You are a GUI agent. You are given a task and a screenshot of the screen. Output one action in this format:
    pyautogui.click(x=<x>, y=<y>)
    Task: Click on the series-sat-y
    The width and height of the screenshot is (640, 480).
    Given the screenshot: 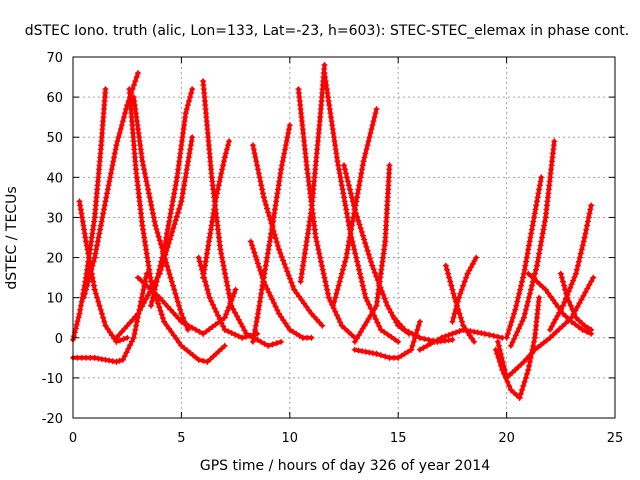 What is the action you would take?
    pyautogui.click(x=464, y=289)
    